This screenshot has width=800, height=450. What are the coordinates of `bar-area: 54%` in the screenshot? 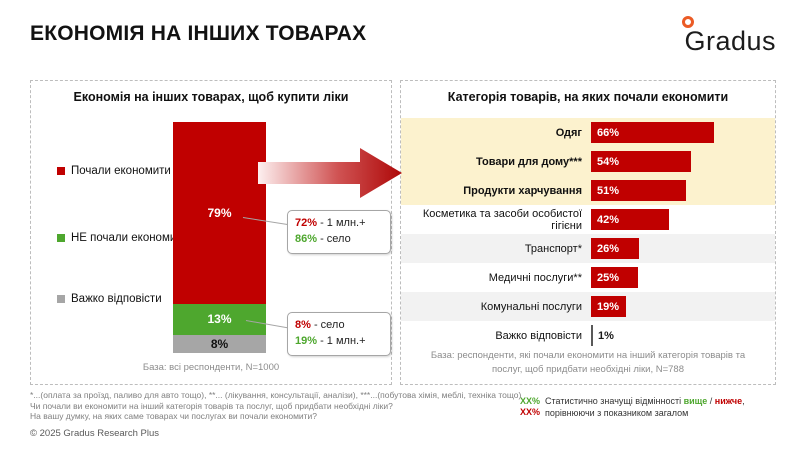 It's located at (682, 161).